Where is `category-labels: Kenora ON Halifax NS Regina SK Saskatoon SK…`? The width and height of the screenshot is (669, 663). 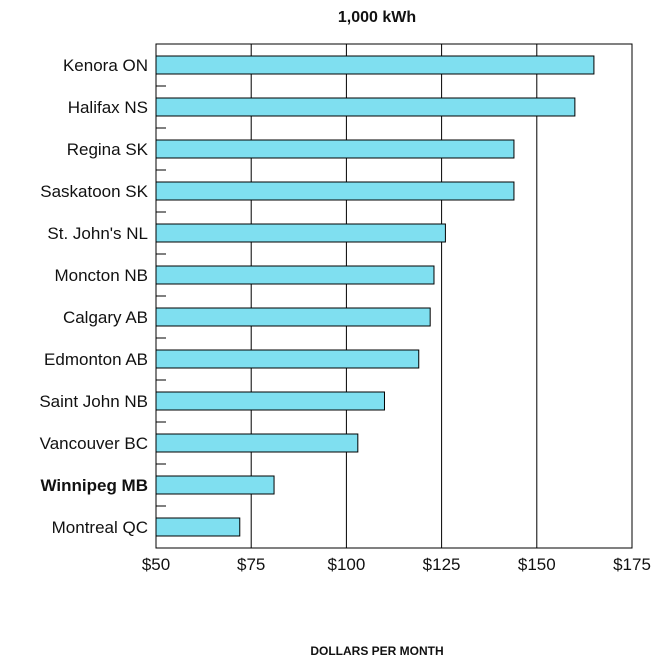
category-labels: Kenora ON Halifax NS Regina SK Saskatoon SK… is located at coordinates (93, 296).